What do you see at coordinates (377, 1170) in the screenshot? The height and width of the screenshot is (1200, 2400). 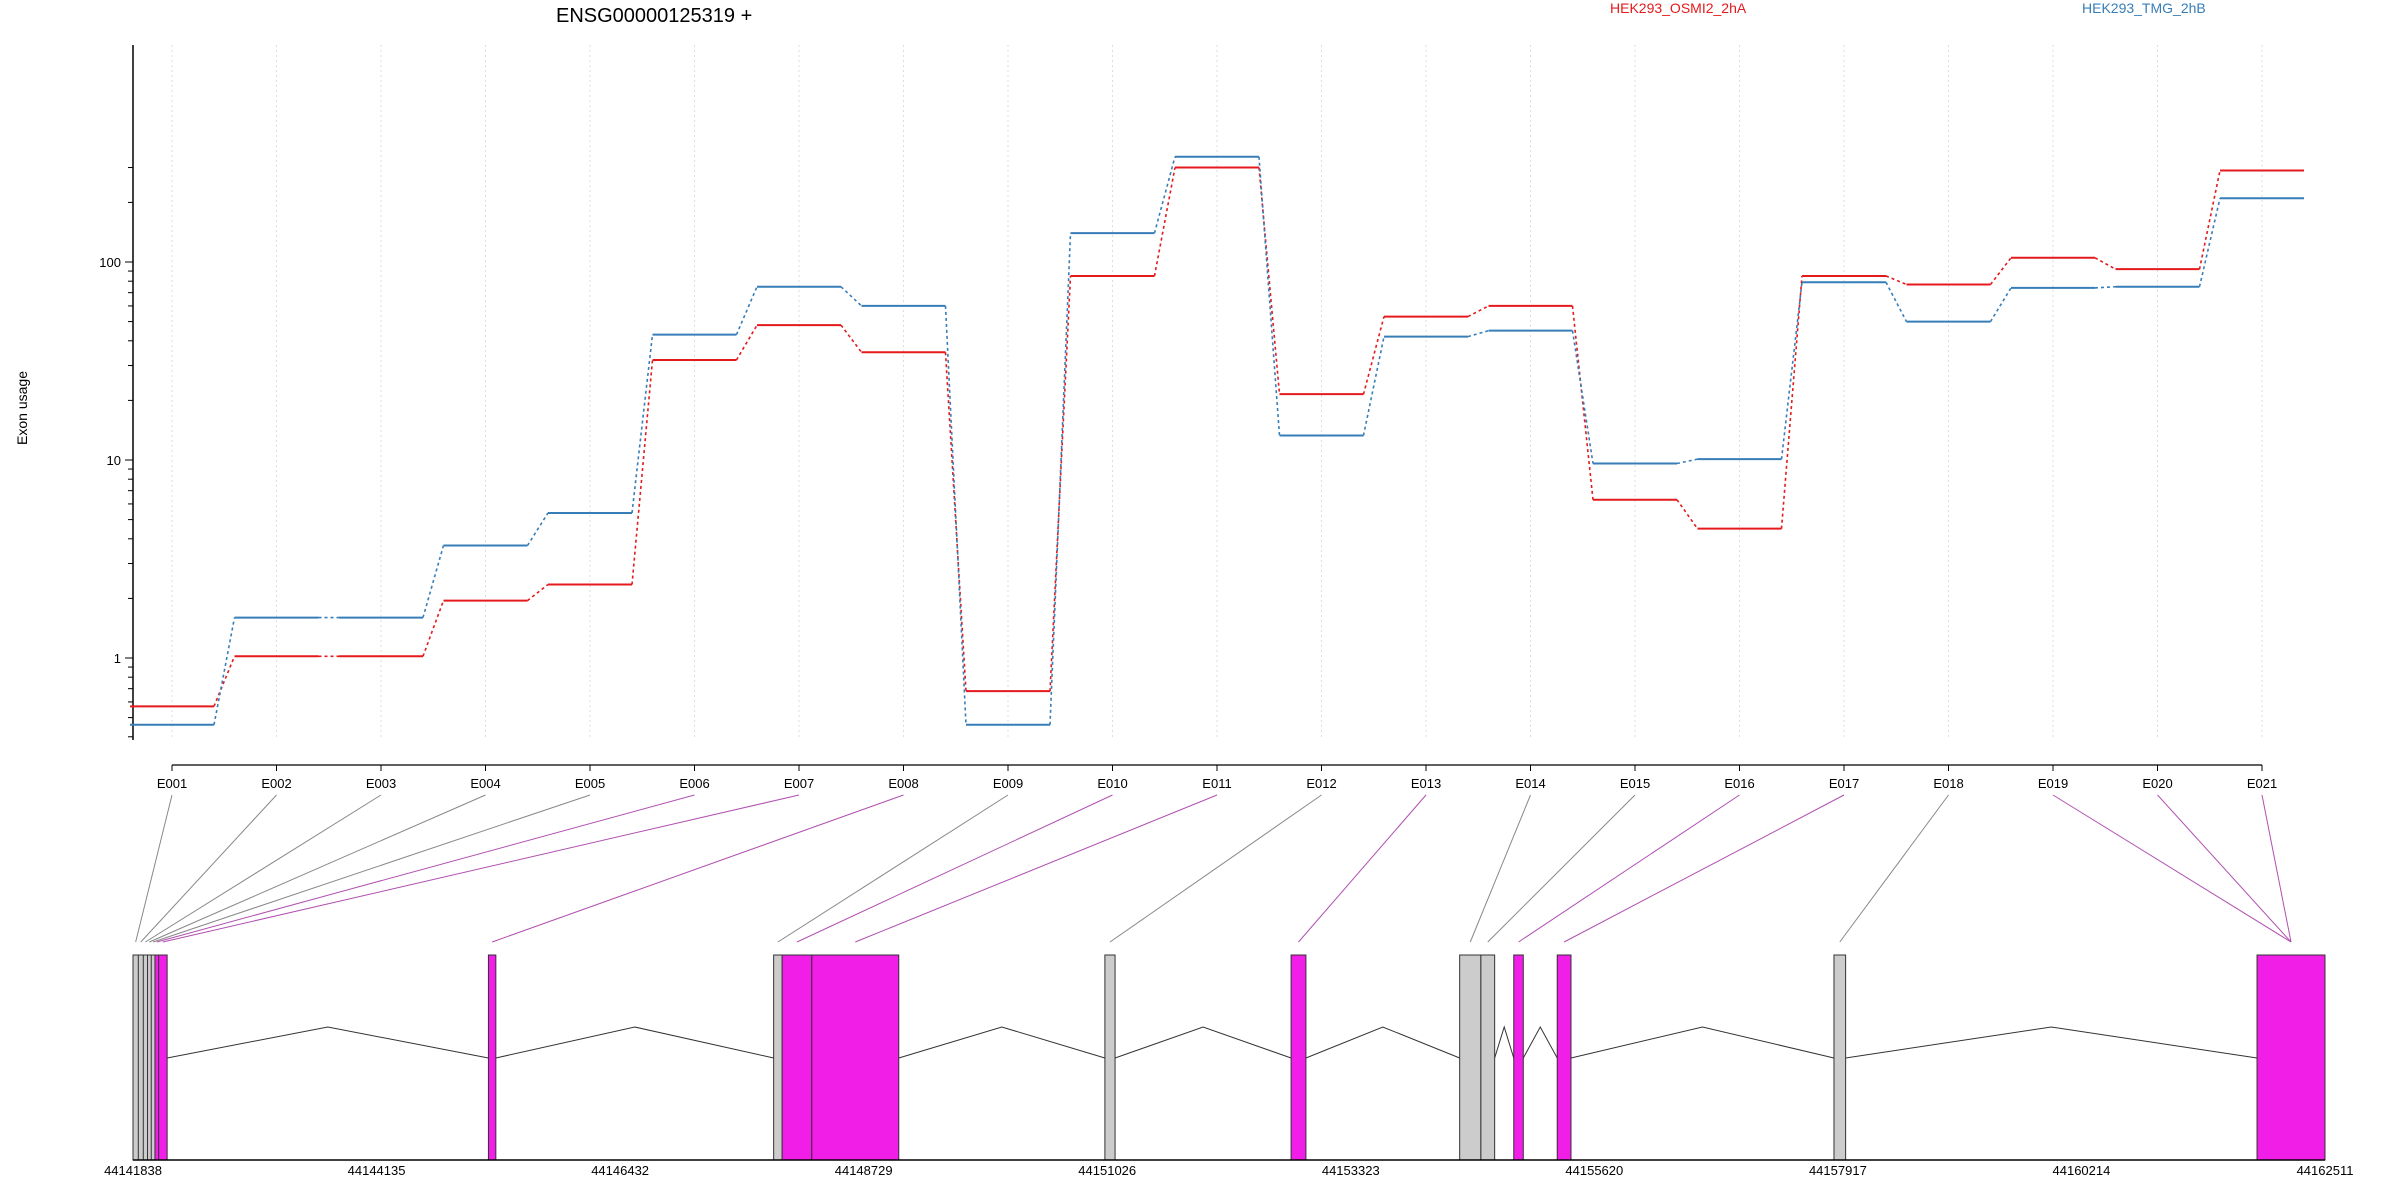 I see `genomic-coord-label: 44144135` at bounding box center [377, 1170].